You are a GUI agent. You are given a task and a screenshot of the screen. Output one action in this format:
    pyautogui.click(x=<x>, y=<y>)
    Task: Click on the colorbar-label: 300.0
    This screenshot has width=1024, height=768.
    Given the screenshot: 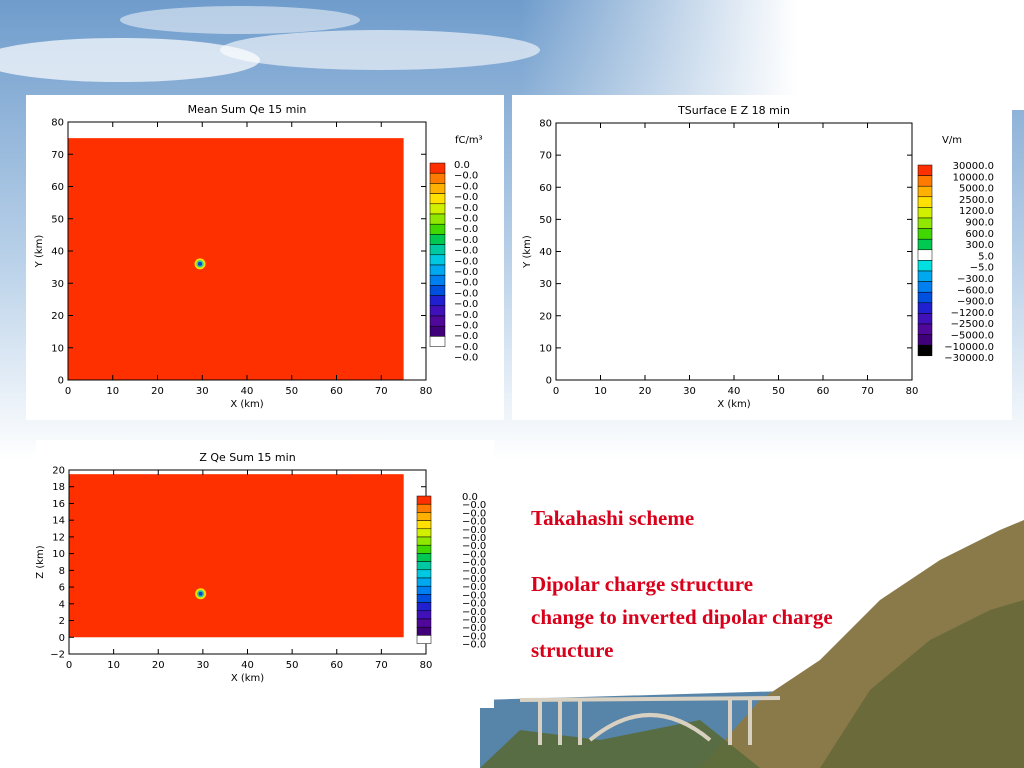 What is the action you would take?
    pyautogui.click(x=979, y=245)
    